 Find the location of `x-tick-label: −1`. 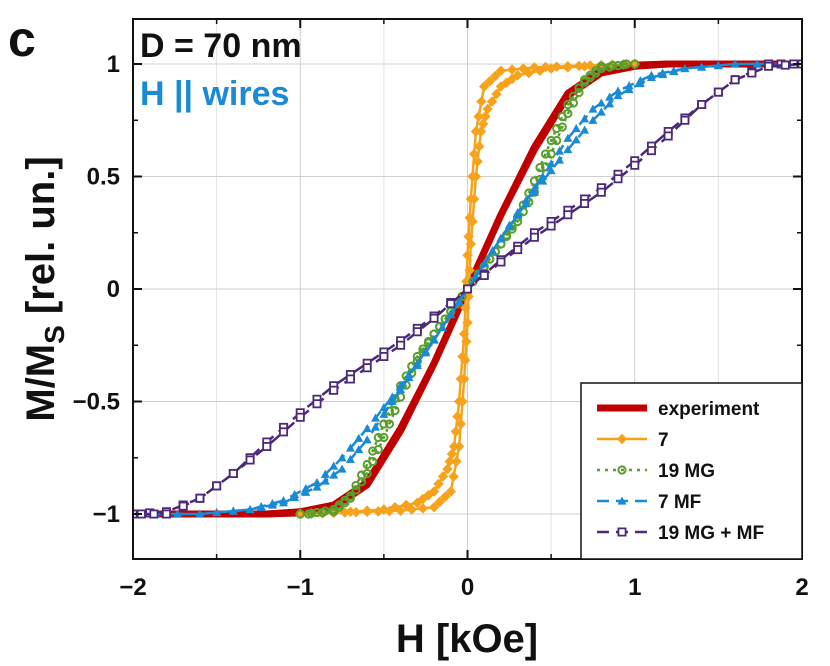

x-tick-label: −1 is located at coordinates (300, 587).